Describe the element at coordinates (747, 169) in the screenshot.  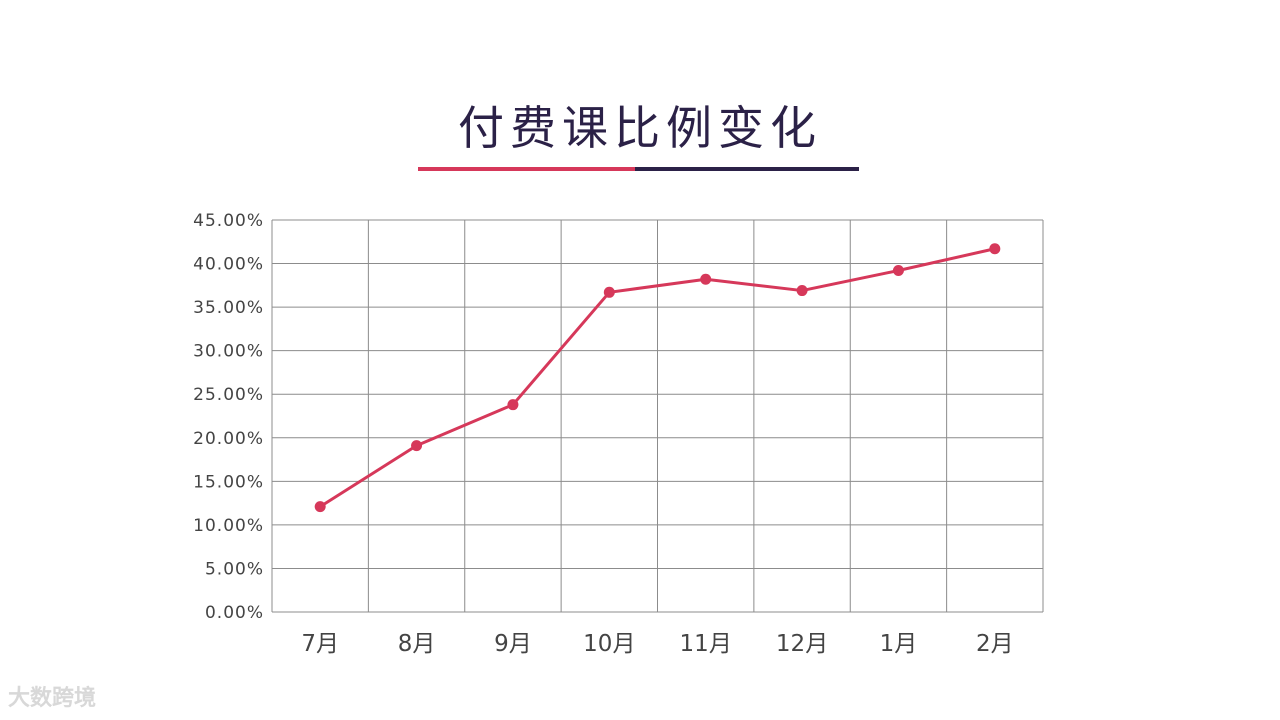
I see `title-underline-base` at that location.